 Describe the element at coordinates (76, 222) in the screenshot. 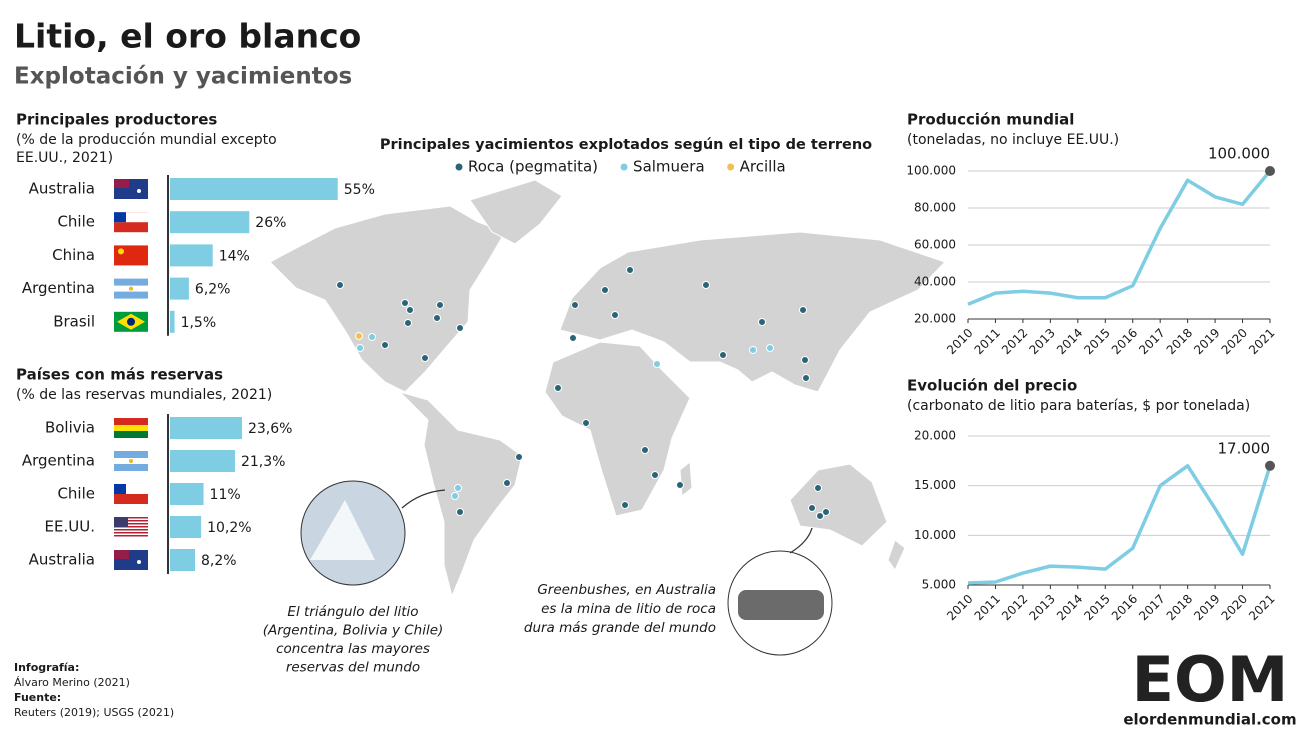

I see `category-label: Chile` at that location.